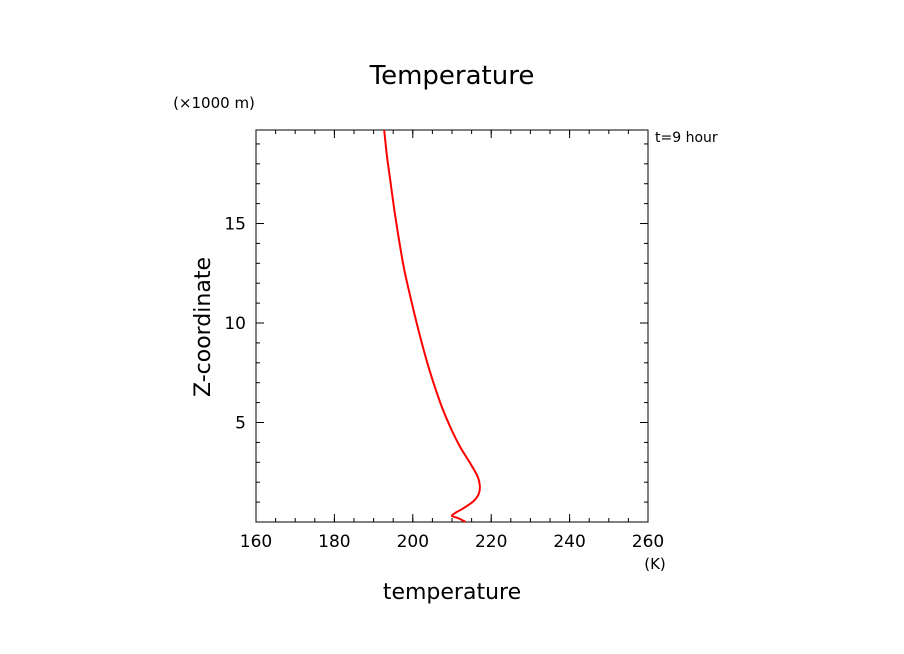  What do you see at coordinates (648, 542) in the screenshot?
I see `x-tick-label: 260` at bounding box center [648, 542].